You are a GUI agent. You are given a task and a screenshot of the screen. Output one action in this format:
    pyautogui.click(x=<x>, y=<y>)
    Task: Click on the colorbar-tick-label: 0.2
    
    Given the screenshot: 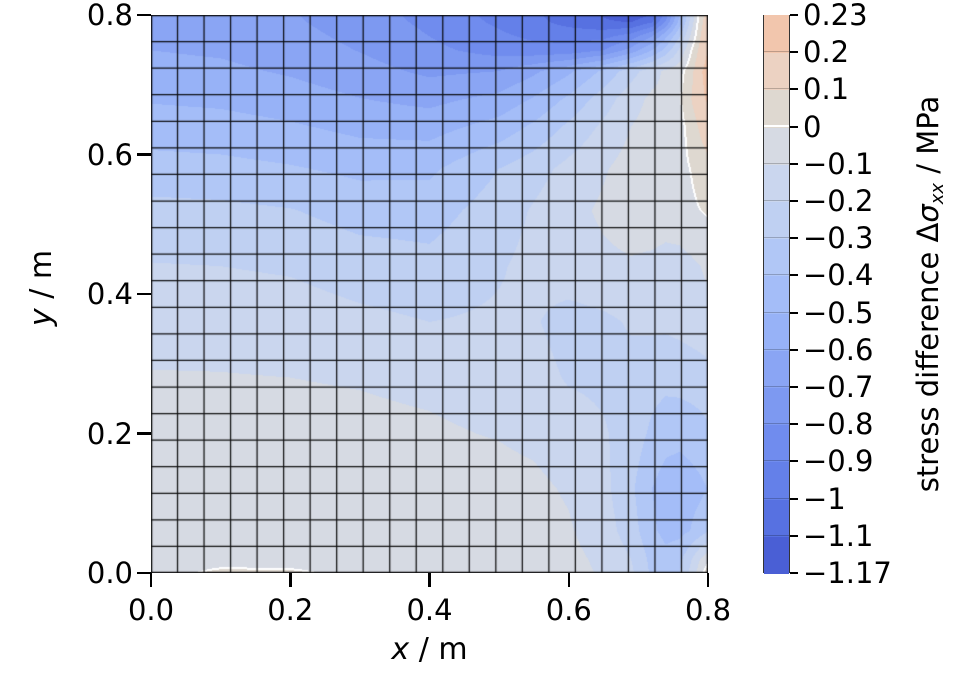 What is the action you would take?
    pyautogui.click(x=826, y=52)
    